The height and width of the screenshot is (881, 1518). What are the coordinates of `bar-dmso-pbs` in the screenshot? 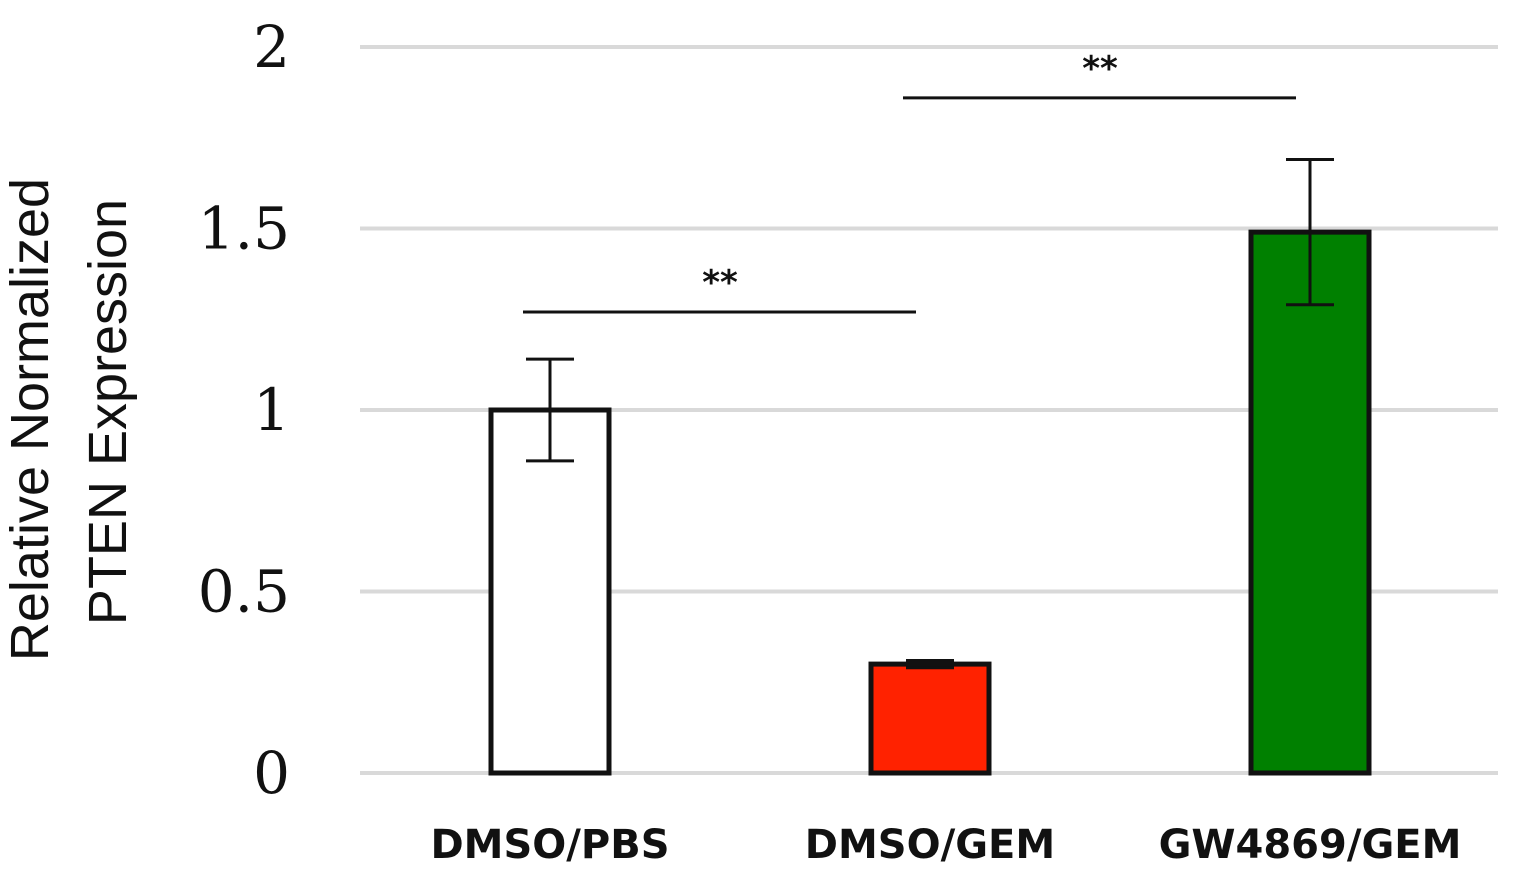 It's located at (550, 591).